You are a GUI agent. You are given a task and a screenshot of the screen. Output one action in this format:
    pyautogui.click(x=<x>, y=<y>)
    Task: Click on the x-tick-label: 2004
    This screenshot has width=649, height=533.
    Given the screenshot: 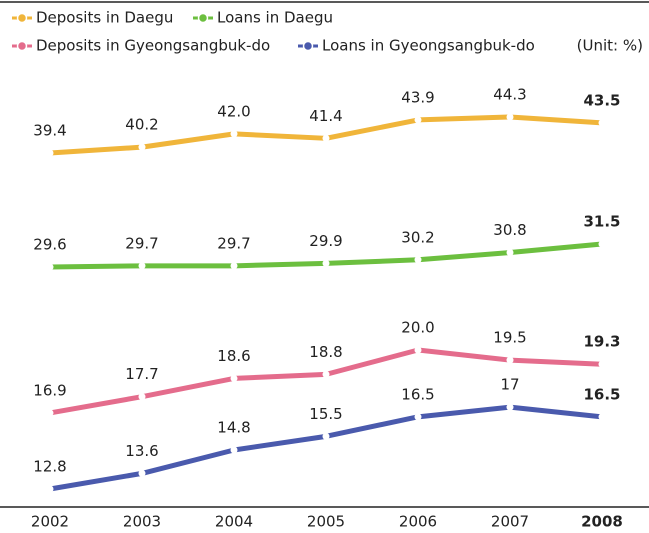 What is the action you would take?
    pyautogui.click(x=234, y=522)
    